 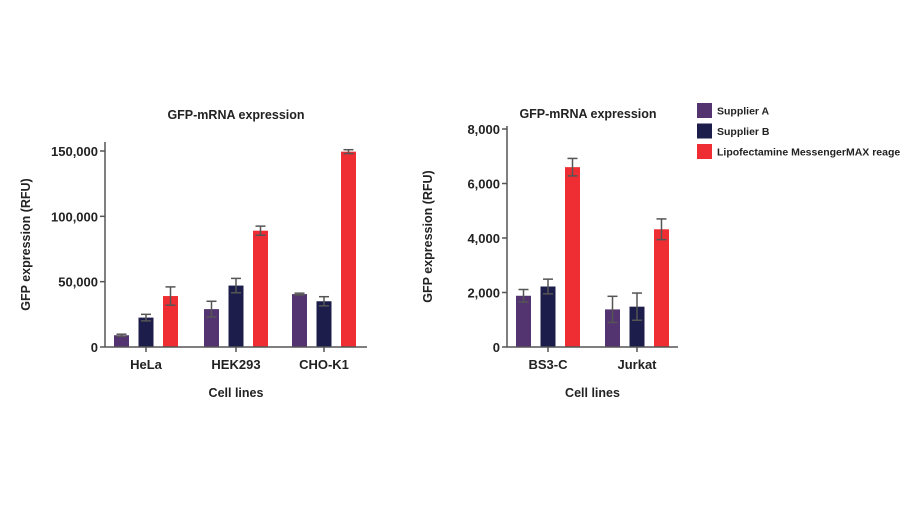 What do you see at coordinates (483, 129) in the screenshot?
I see `y-tick-label: 8,000` at bounding box center [483, 129].